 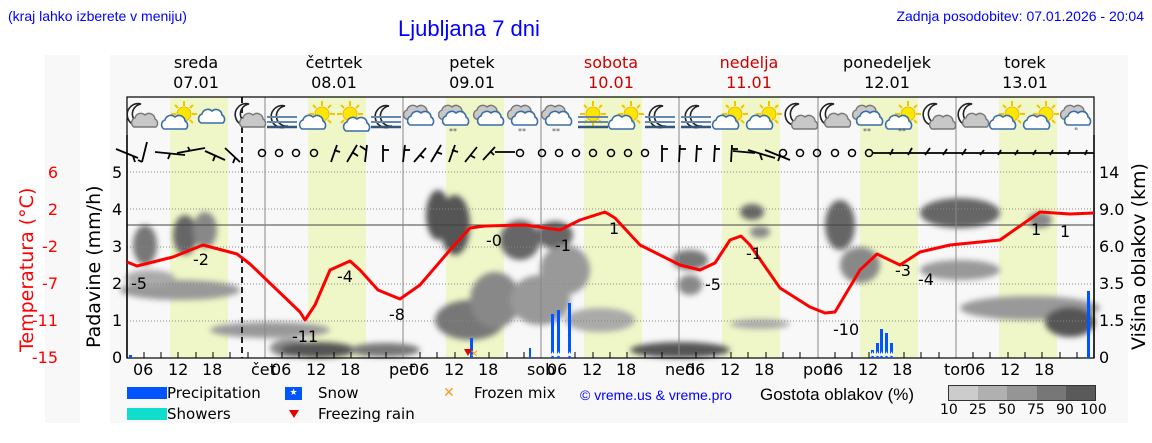 I want to click on day-label-monday: ponedeljek 12.01, so click(x=887, y=73).